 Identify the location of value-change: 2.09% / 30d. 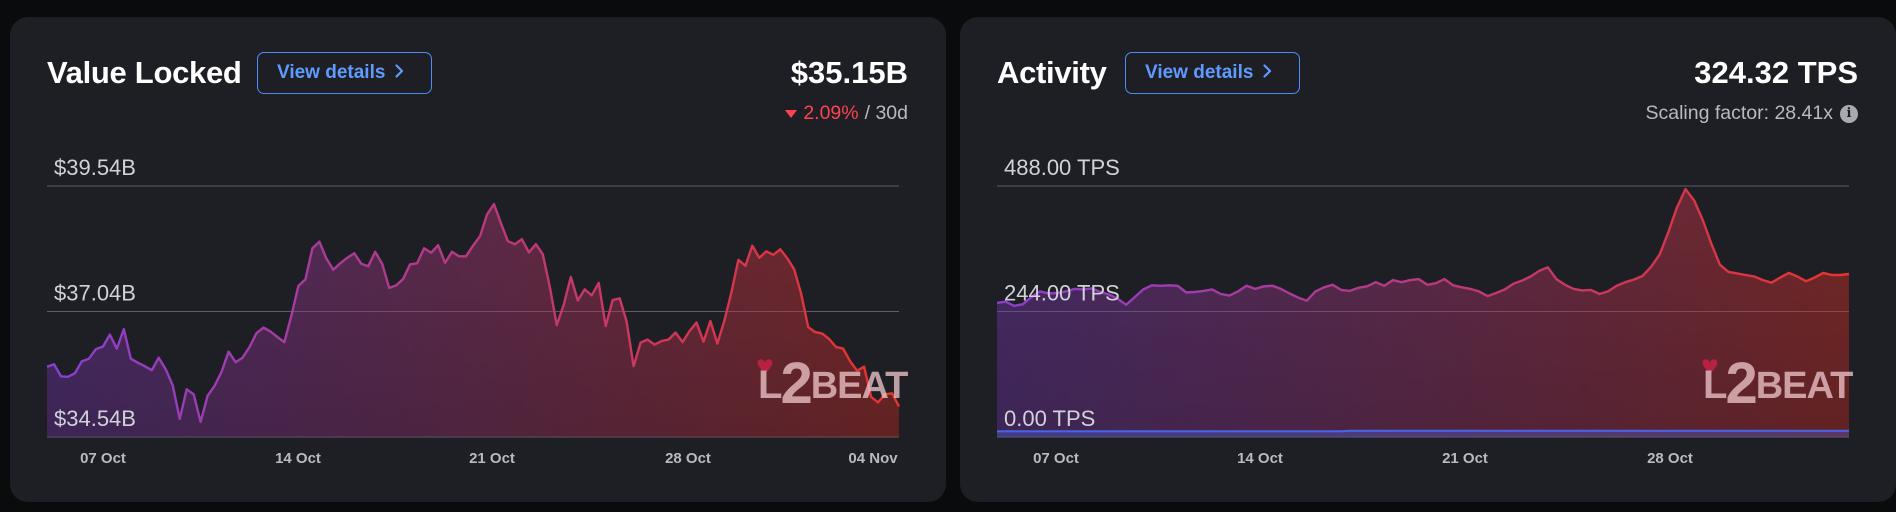
(846, 113).